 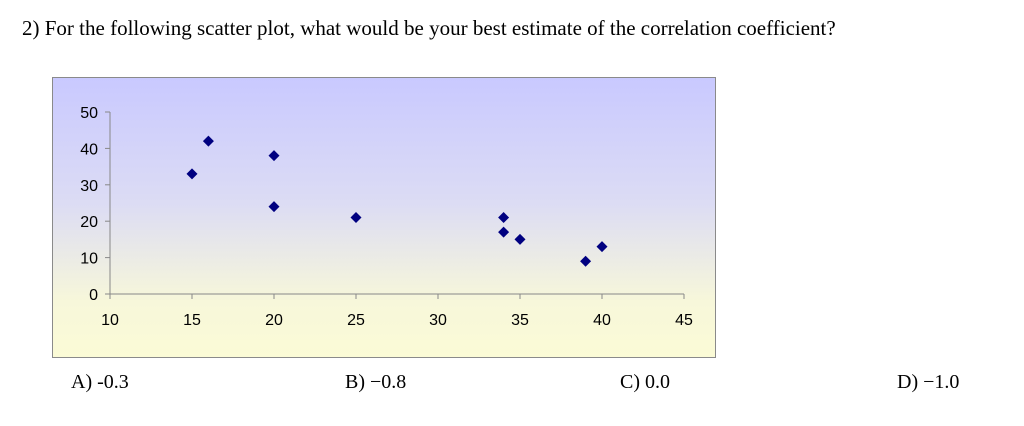 I want to click on y-tick-label: 40, so click(x=89, y=149).